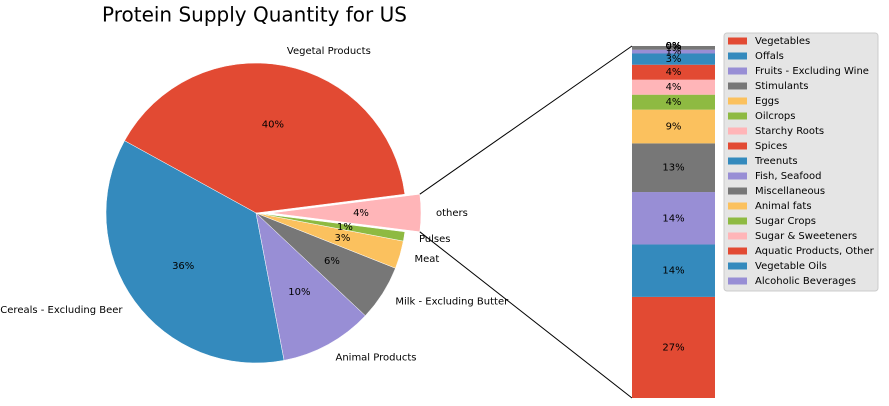  Describe the element at coordinates (332, 261) in the screenshot. I see `slice-value-label: 6%` at that location.